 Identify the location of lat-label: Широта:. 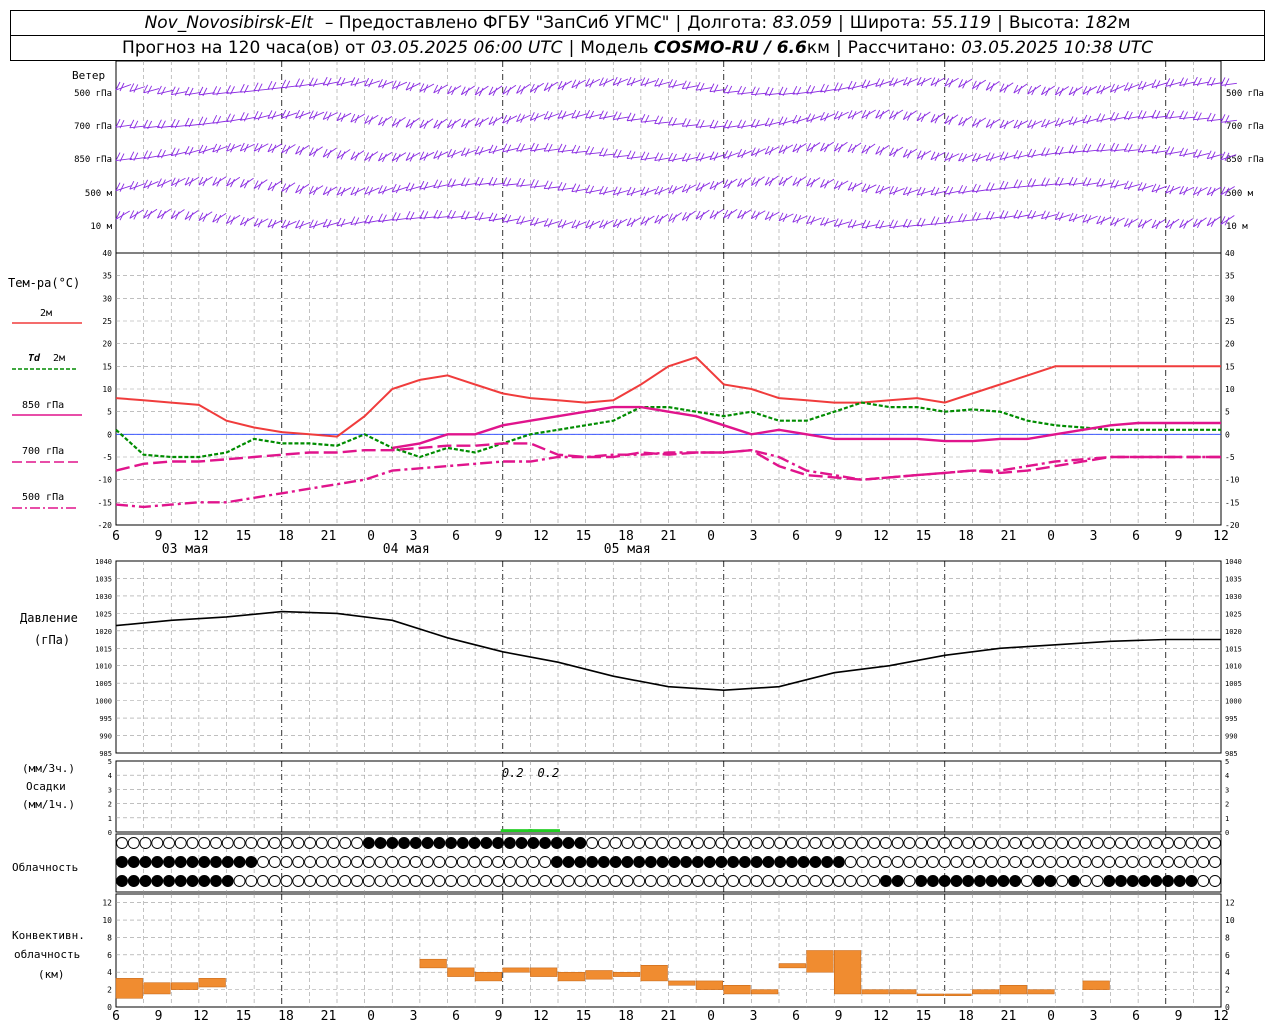
(888, 23).